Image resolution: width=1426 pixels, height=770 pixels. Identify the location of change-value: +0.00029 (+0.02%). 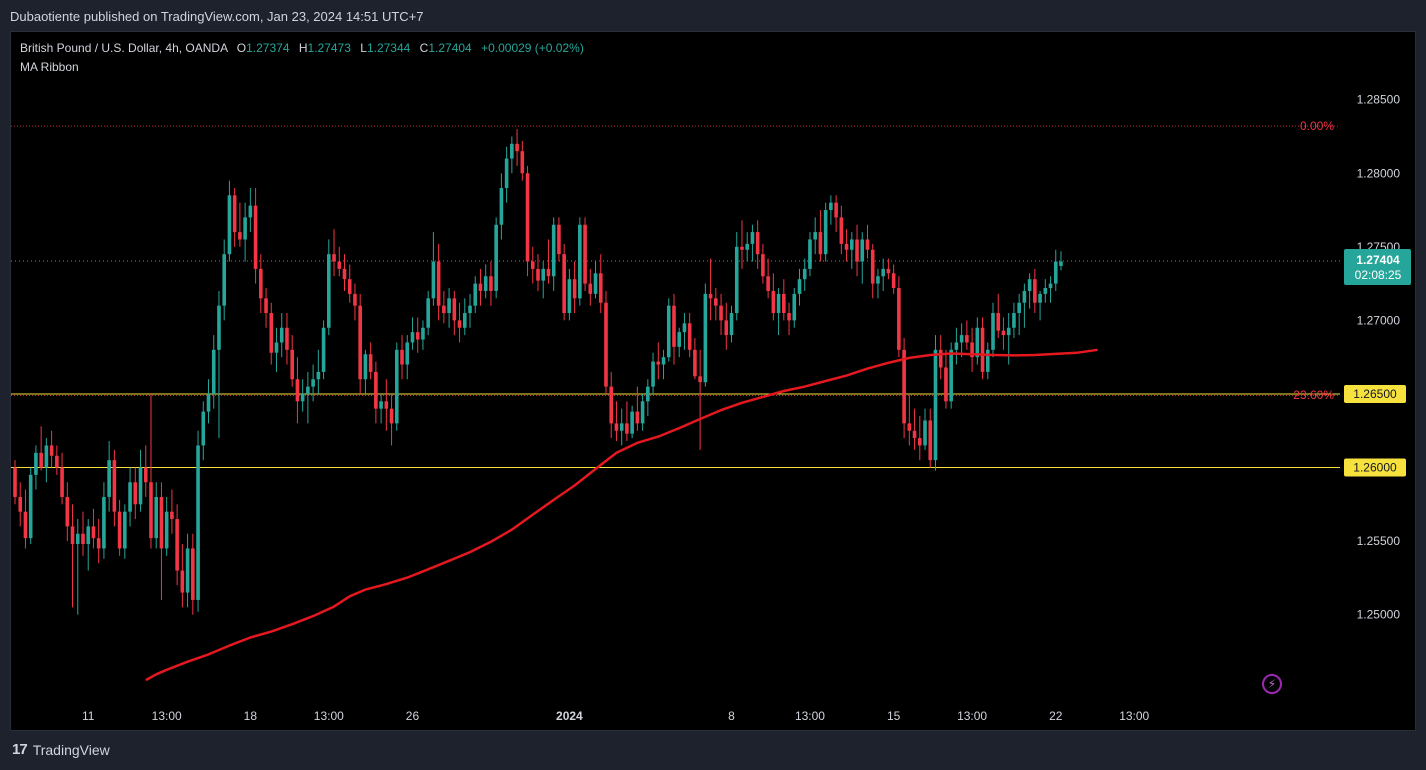
(532, 48).